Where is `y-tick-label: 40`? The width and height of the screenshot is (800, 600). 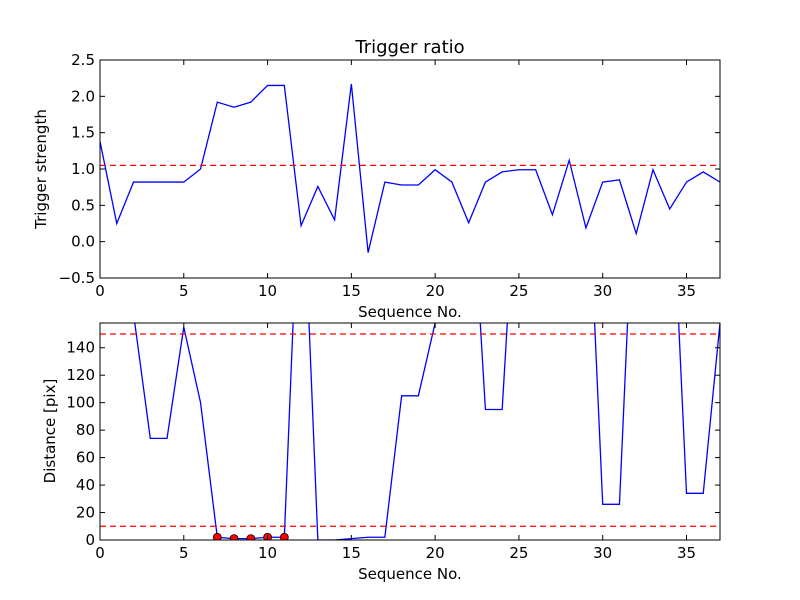 y-tick-label: 40 is located at coordinates (85, 485).